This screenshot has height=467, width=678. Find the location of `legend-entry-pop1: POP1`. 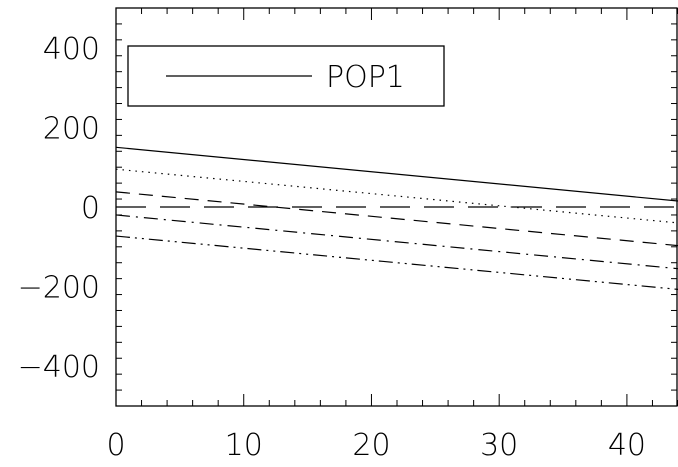

legend-entry-pop1: POP1 is located at coordinates (365, 77).